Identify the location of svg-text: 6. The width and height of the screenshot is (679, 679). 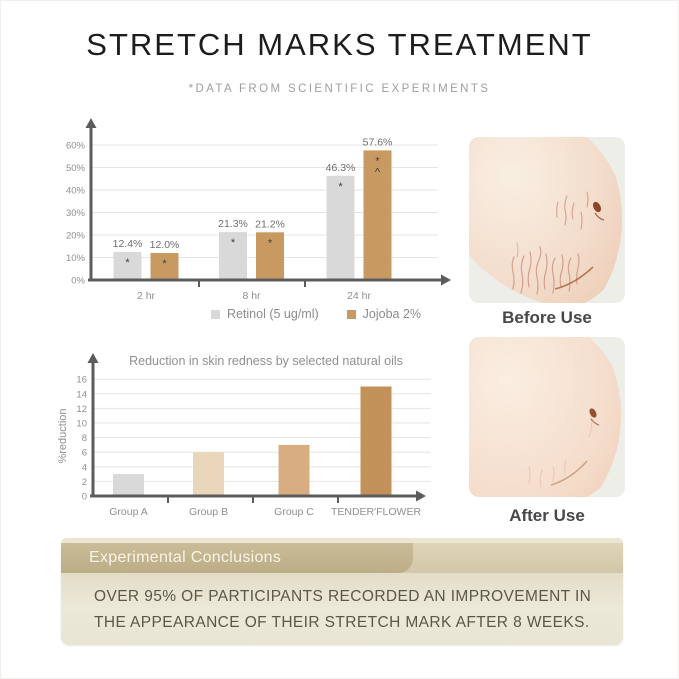
(84, 453).